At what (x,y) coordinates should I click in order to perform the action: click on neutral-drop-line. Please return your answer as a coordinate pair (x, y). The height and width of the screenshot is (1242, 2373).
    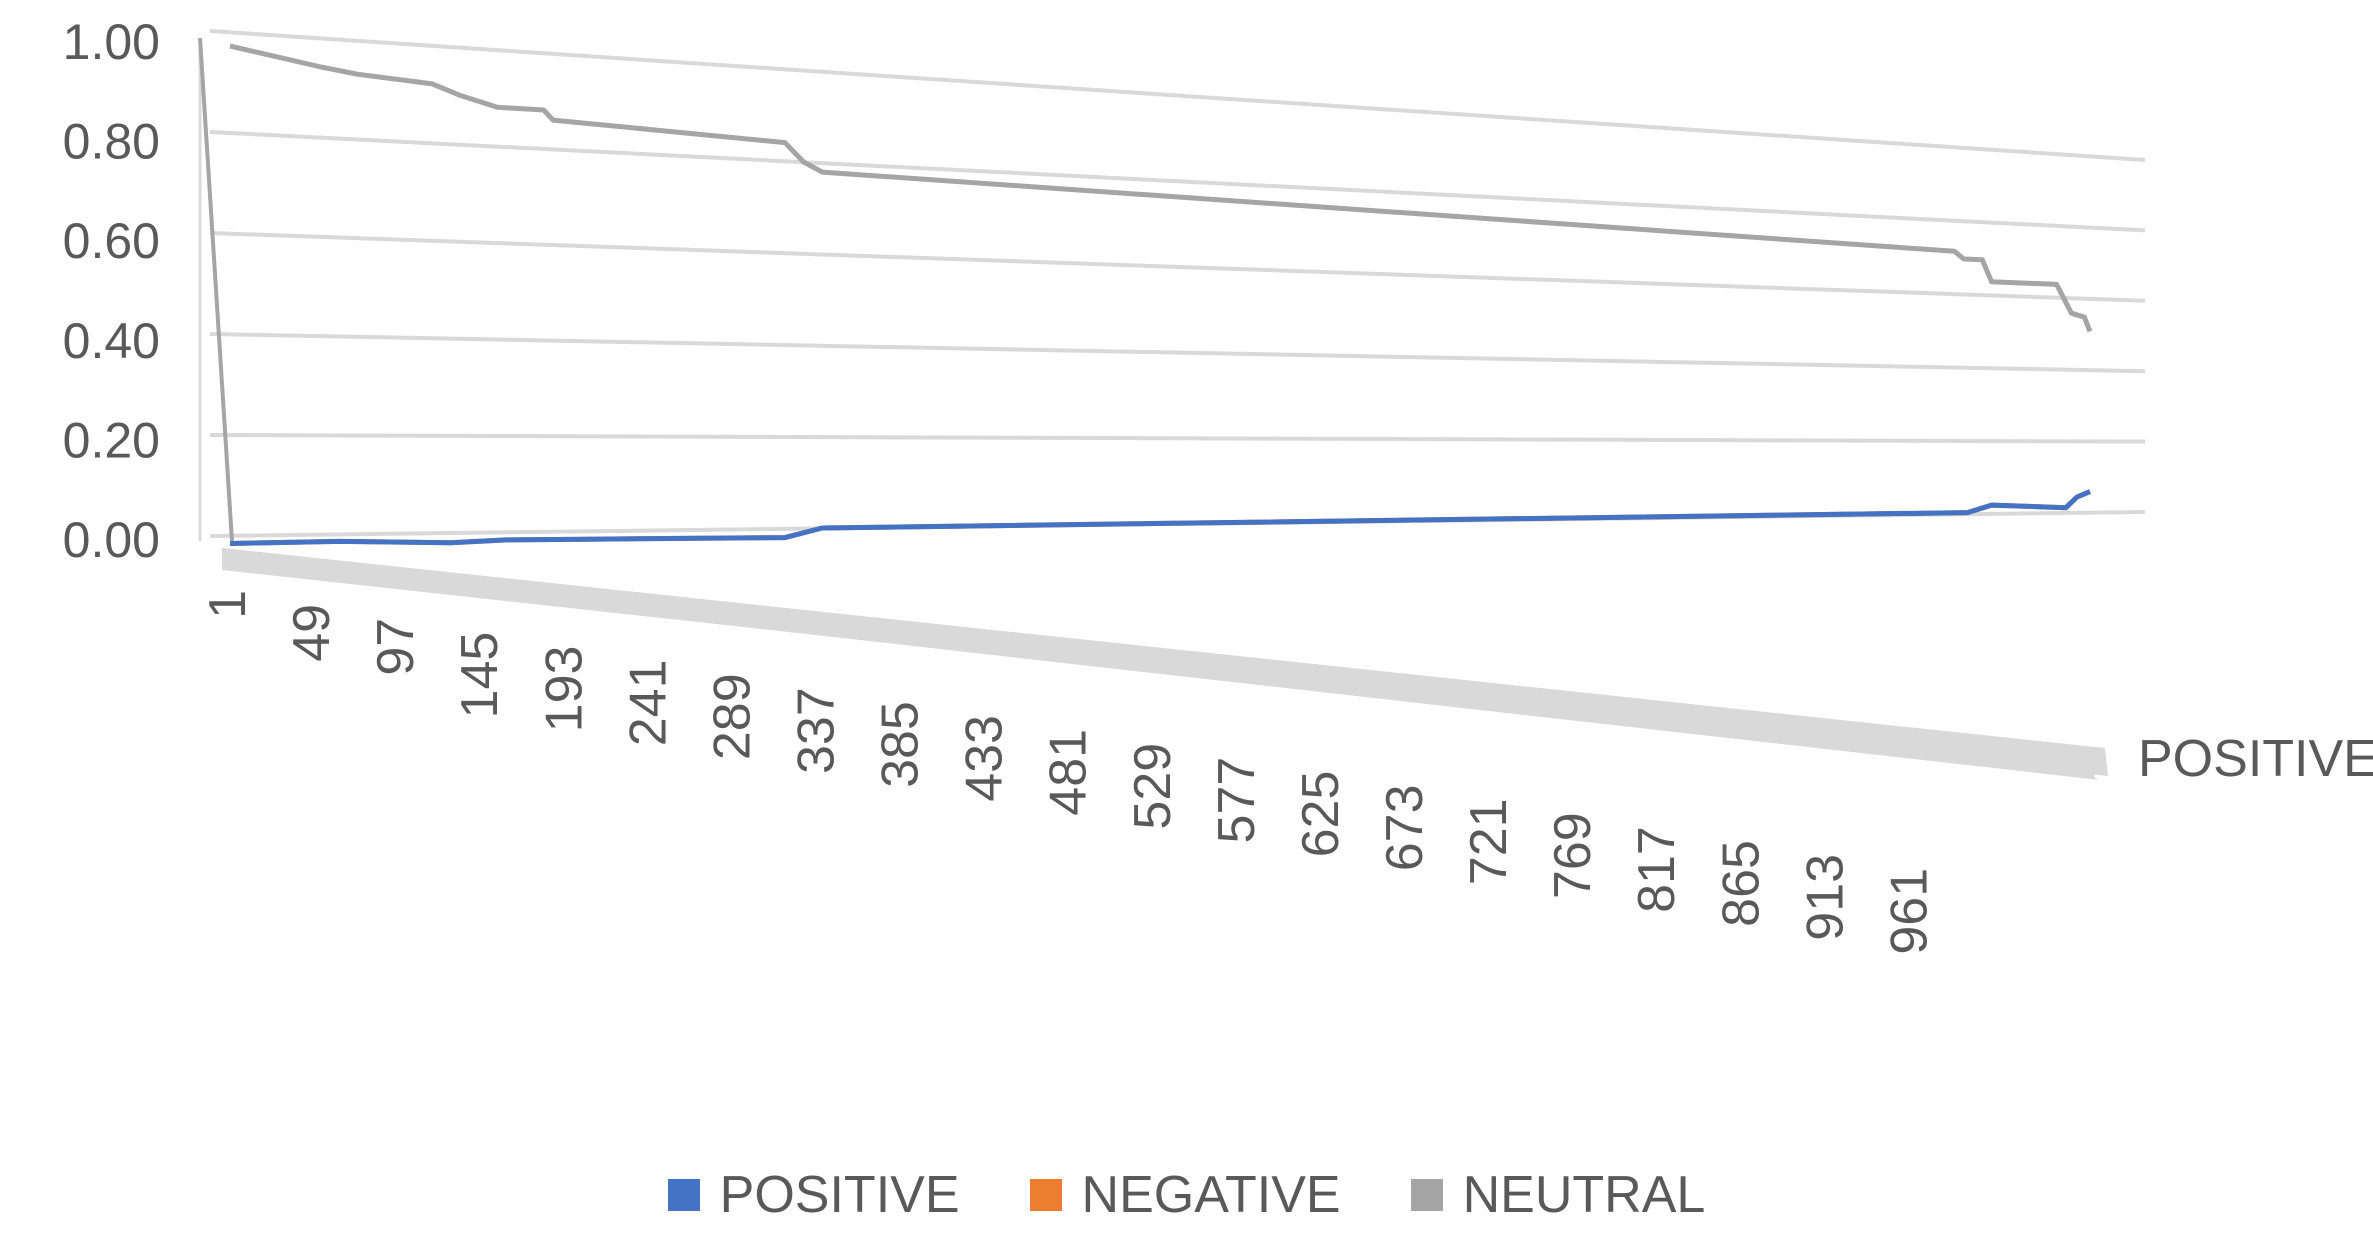
    Looking at the image, I should click on (216, 289).